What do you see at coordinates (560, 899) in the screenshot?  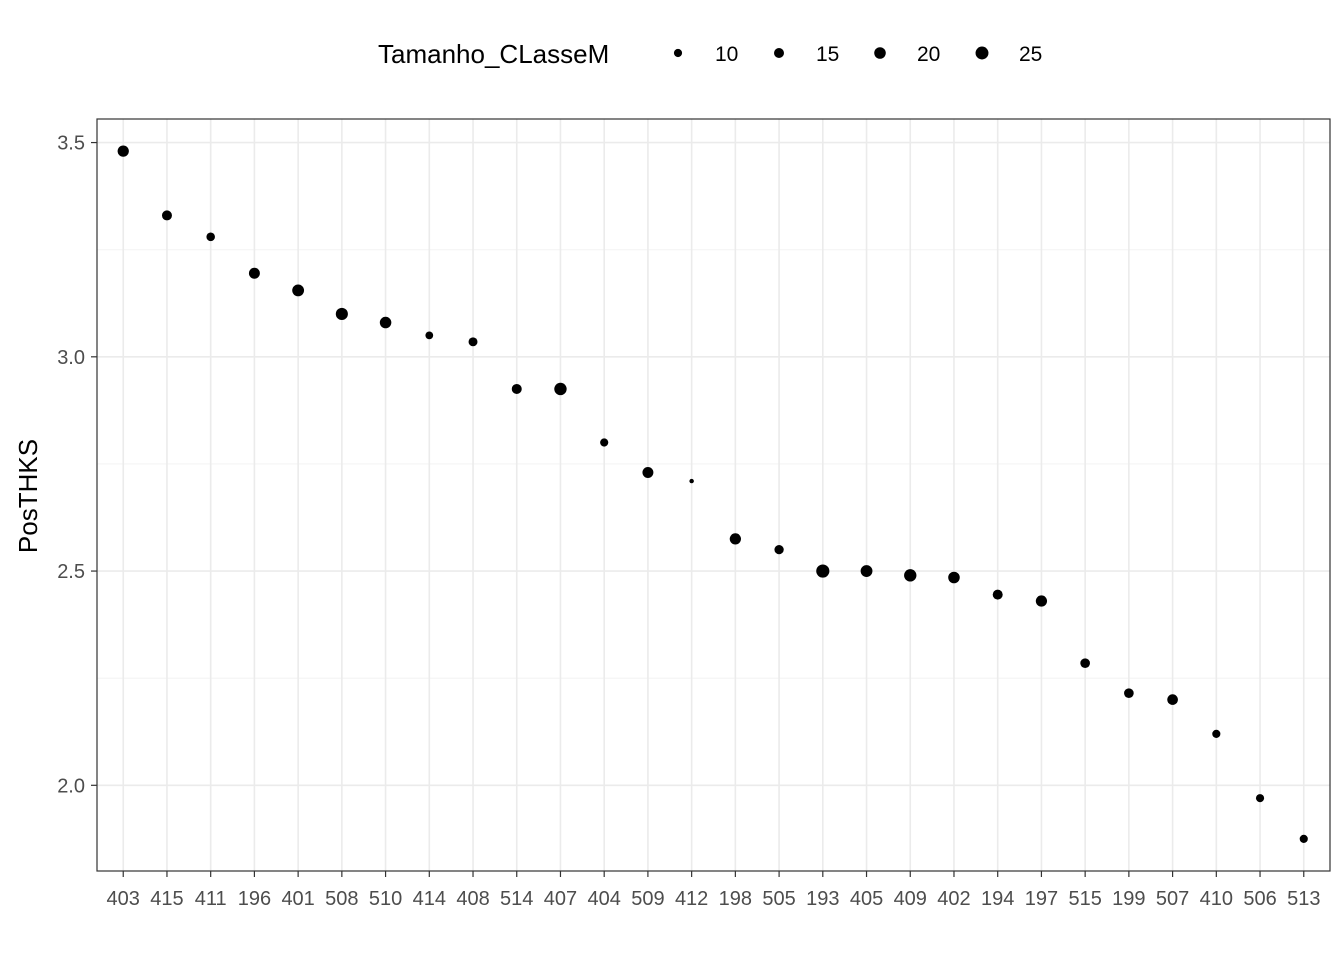 I see `x-tick-label: 407` at bounding box center [560, 899].